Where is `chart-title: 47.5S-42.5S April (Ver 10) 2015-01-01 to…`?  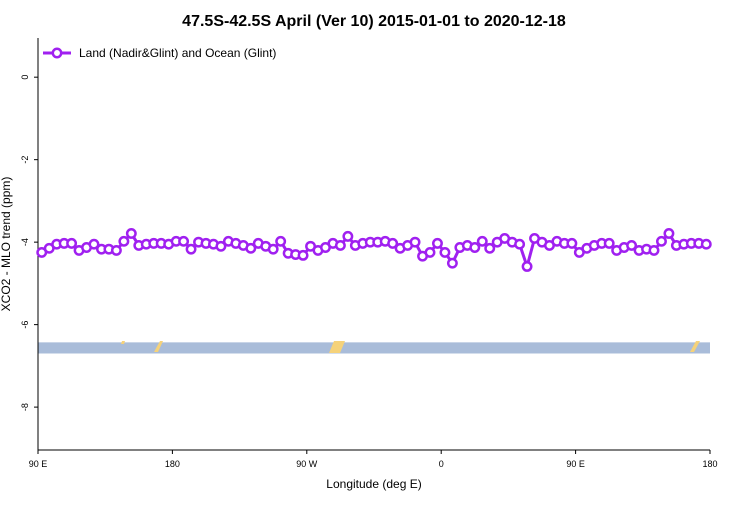 chart-title: 47.5S-42.5S April (Ver 10) 2015-01-01 to… is located at coordinates (374, 21).